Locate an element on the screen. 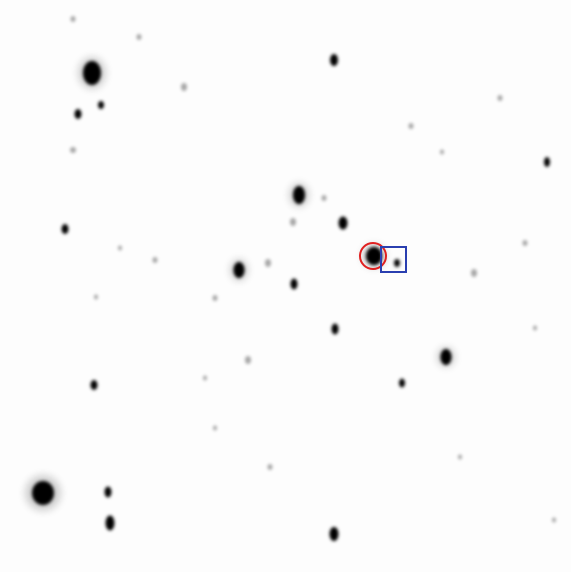 Image resolution: width=571 pixels, height=572 pixels. comparison-box is located at coordinates (393, 259).